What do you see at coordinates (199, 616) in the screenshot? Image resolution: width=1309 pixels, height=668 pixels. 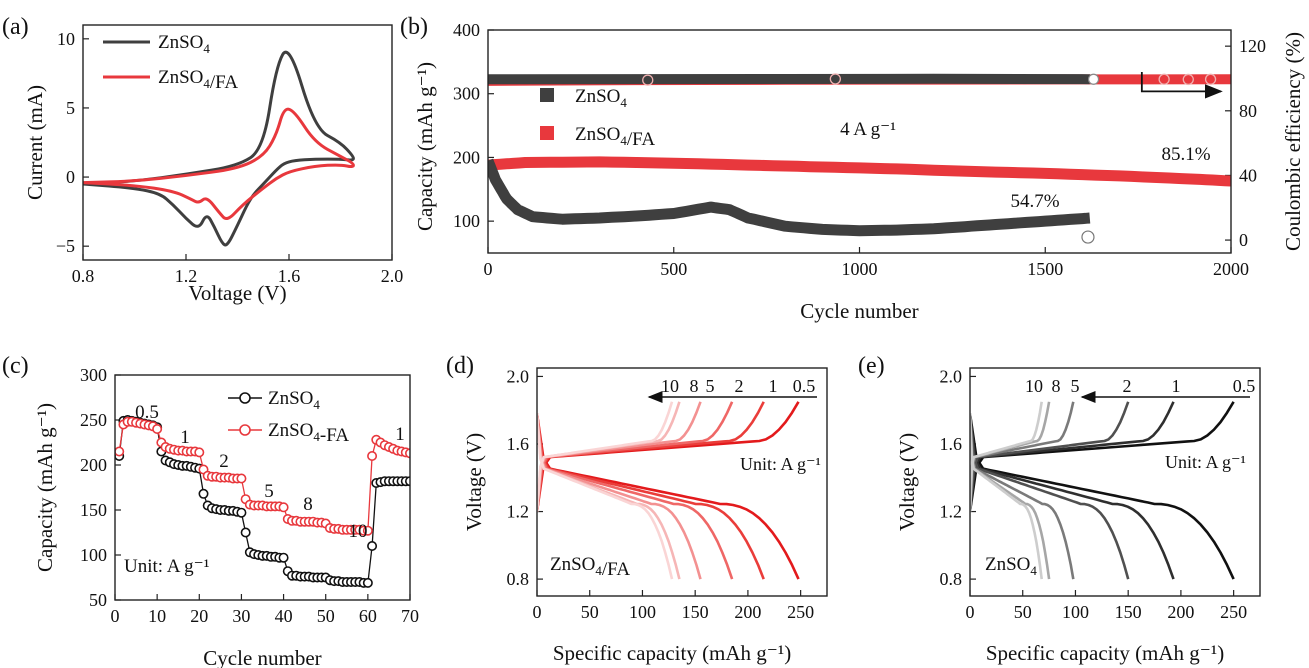 I see `panel-c-xtick-label: 20` at bounding box center [199, 616].